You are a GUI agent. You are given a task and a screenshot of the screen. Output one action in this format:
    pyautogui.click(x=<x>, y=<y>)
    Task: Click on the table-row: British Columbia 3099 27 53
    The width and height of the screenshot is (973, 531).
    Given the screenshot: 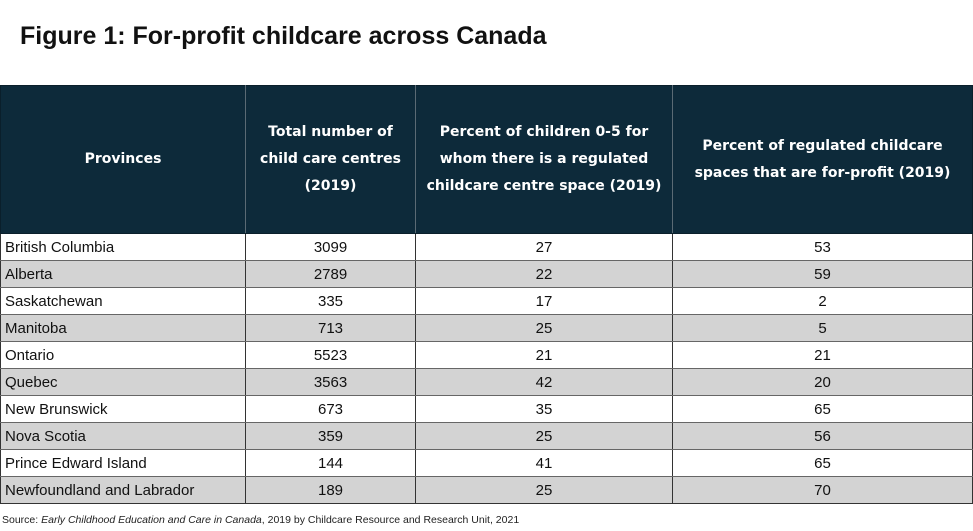 What is the action you would take?
    pyautogui.click(x=486, y=247)
    